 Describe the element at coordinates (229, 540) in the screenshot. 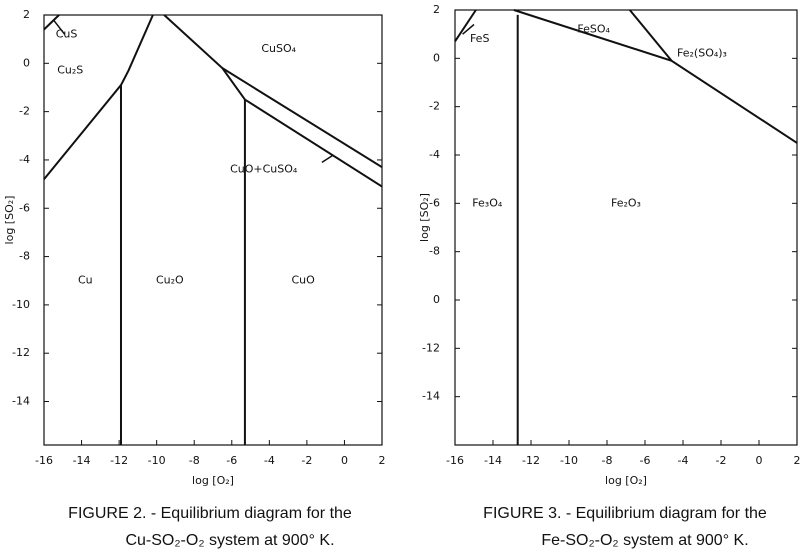

I see `caption: Cu-SO₂-O₂ system at 900° K.` at that location.